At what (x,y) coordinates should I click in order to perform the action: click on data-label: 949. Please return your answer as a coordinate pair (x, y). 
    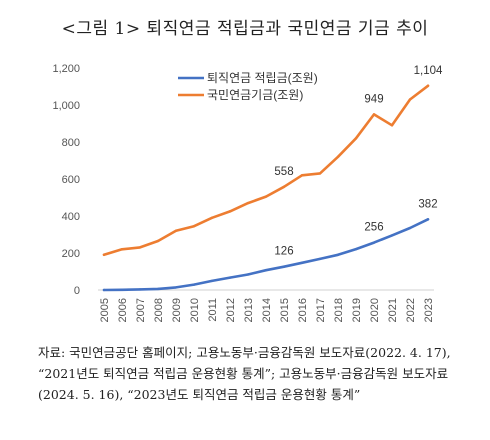
    Looking at the image, I should click on (373, 99).